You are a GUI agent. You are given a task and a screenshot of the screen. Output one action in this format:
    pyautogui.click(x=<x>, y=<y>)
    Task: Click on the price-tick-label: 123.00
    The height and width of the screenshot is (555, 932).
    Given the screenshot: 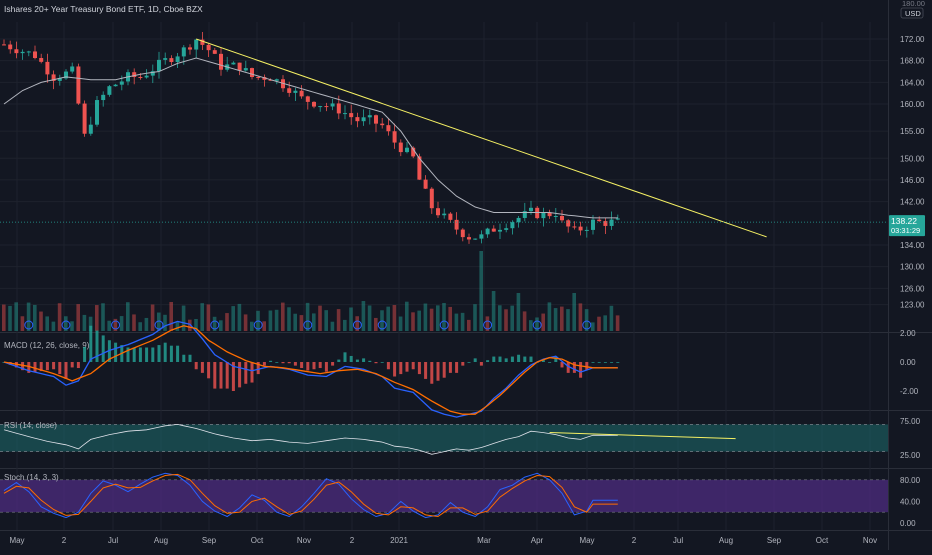 What is the action you would take?
    pyautogui.click(x=912, y=305)
    